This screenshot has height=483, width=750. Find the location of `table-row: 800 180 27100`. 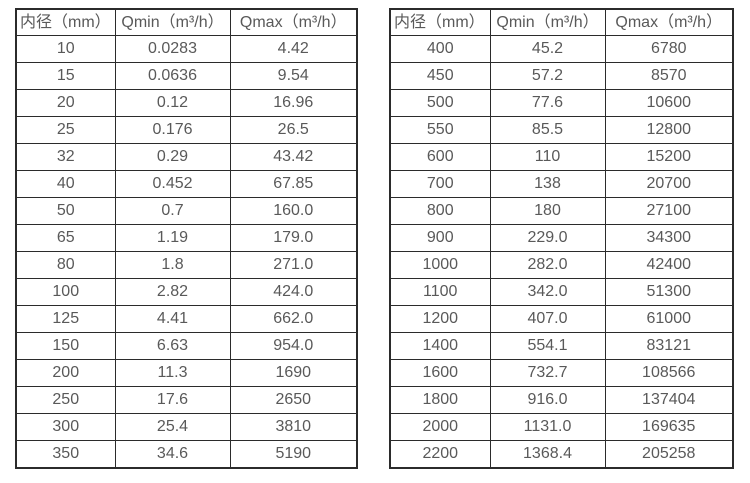

table-row: 800 180 27100 is located at coordinates (561, 211).